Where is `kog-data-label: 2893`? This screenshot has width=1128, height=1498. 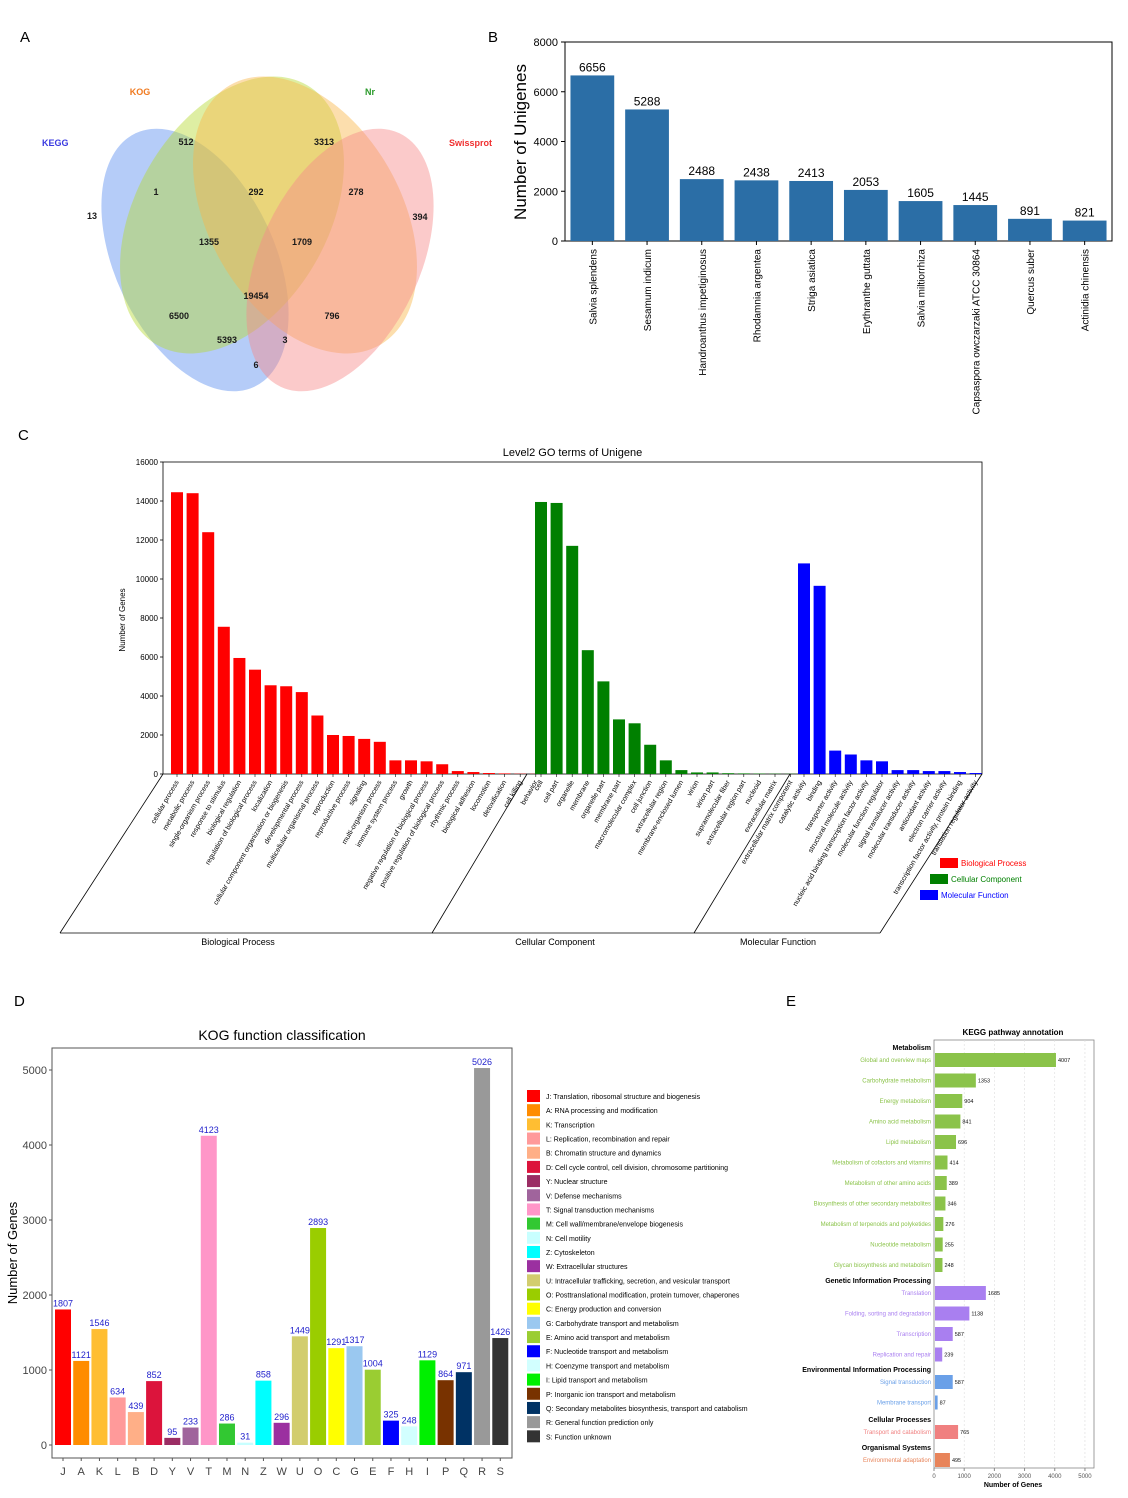
kog-data-label: 2893 is located at coordinates (318, 1222).